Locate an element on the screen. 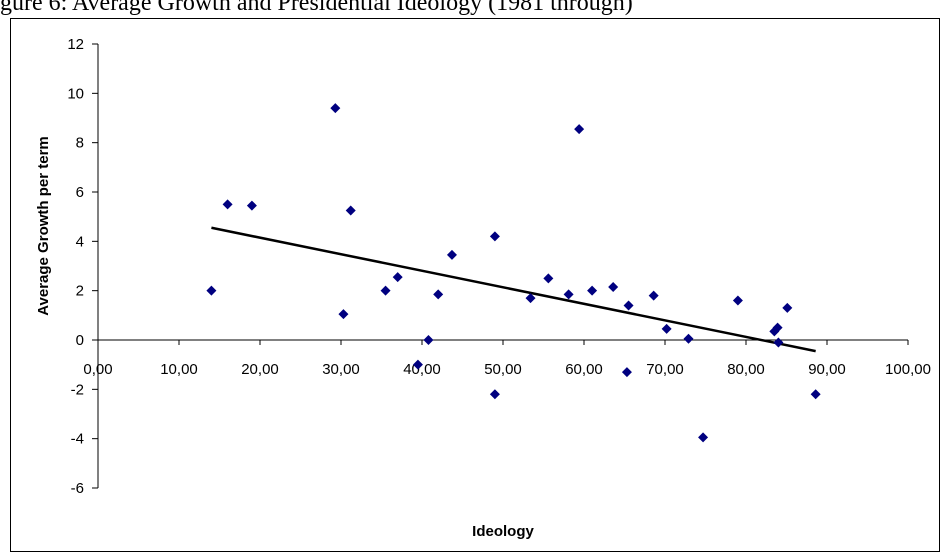 Image resolution: width=944 pixels, height=552 pixels. x-tick-label: 70,00 is located at coordinates (665, 369).